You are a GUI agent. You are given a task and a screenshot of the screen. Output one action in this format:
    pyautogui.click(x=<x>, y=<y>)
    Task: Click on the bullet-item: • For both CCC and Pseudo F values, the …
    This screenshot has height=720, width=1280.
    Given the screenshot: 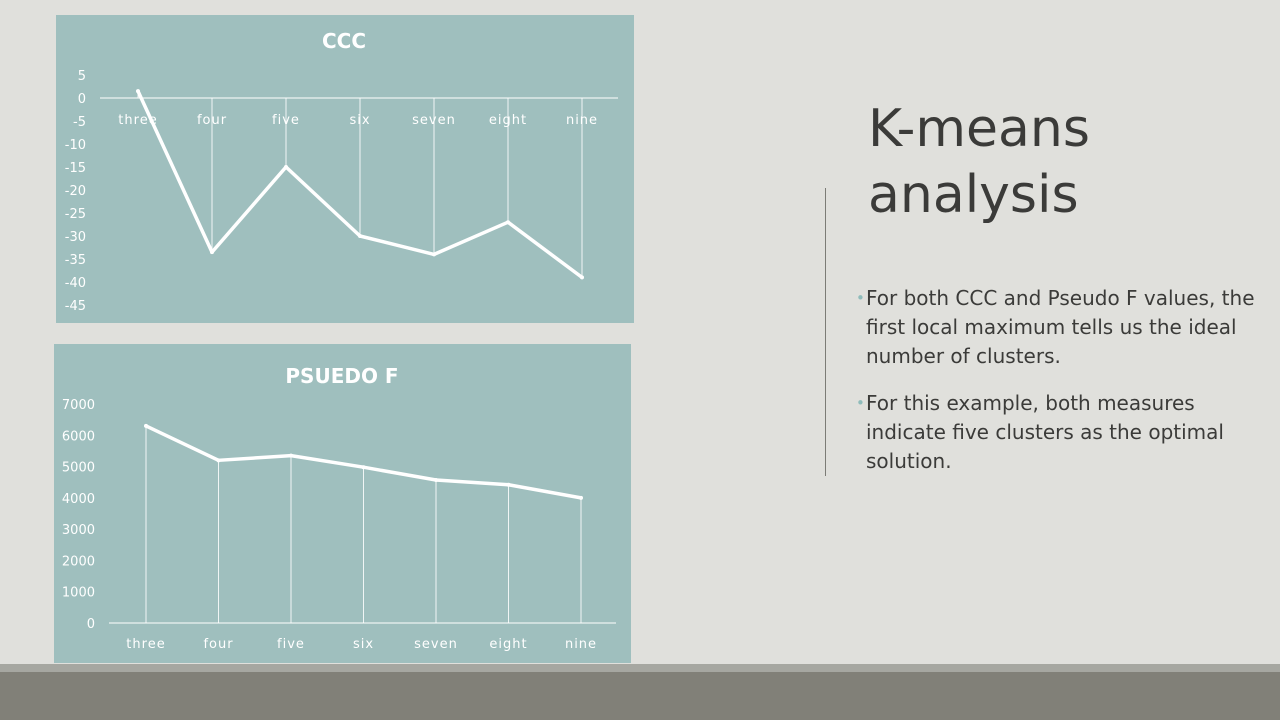 What is the action you would take?
    pyautogui.click(x=1056, y=327)
    